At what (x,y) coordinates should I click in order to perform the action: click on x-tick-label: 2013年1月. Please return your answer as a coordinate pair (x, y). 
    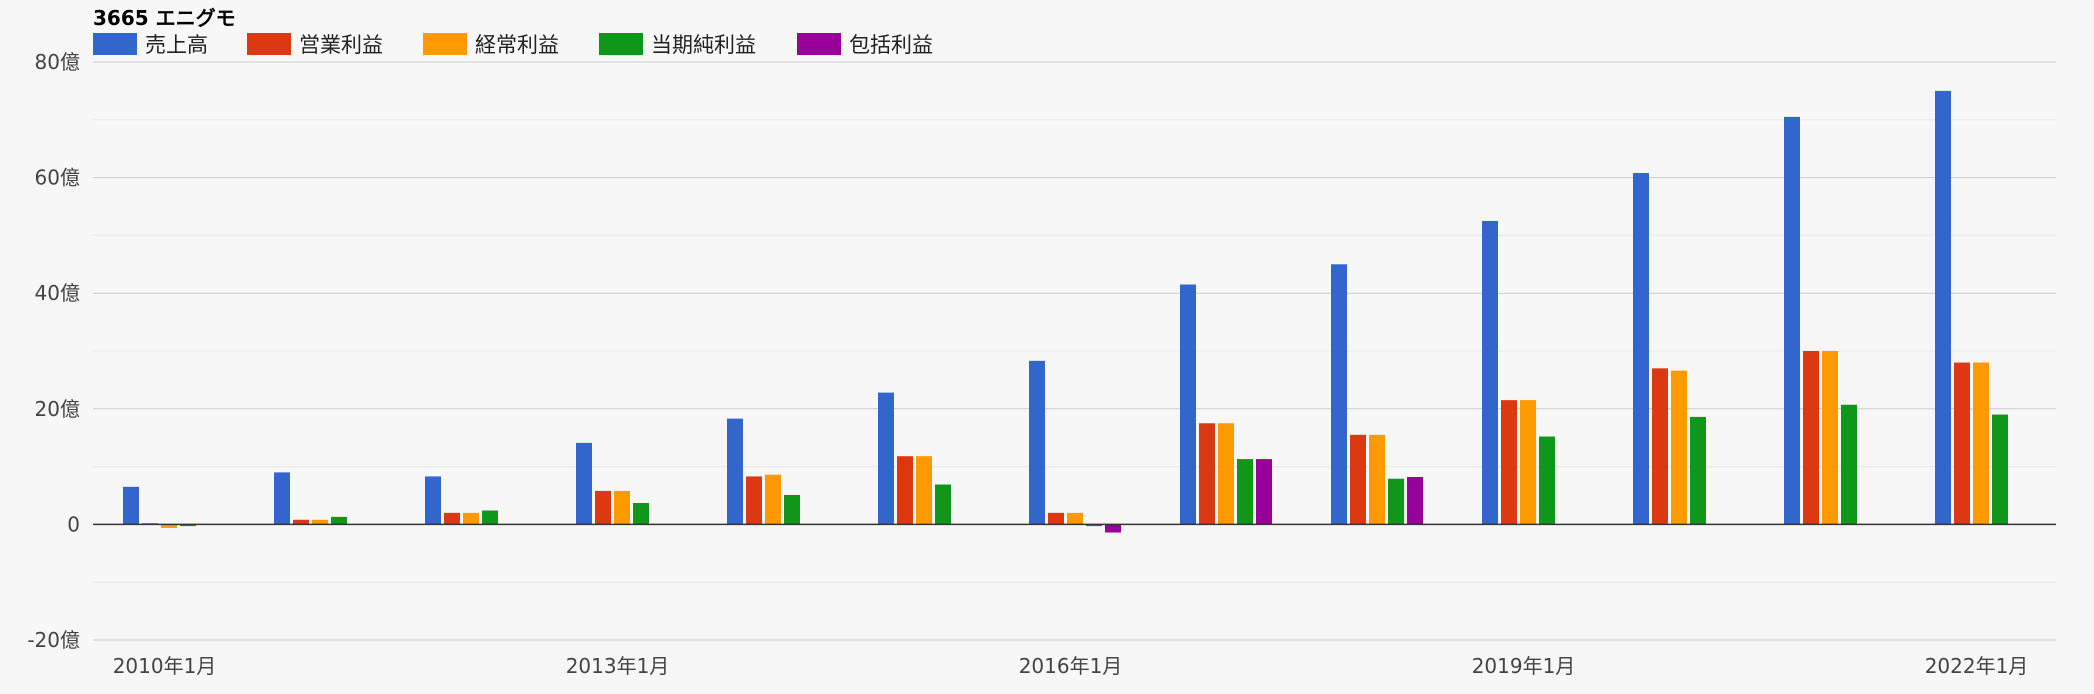
    Looking at the image, I should click on (618, 666).